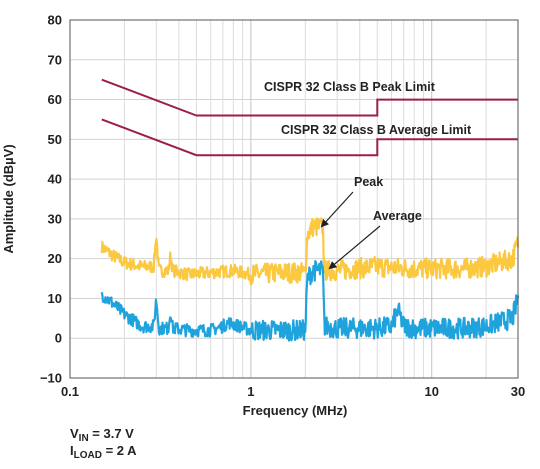  I want to click on average-limit-line, so click(309, 137).